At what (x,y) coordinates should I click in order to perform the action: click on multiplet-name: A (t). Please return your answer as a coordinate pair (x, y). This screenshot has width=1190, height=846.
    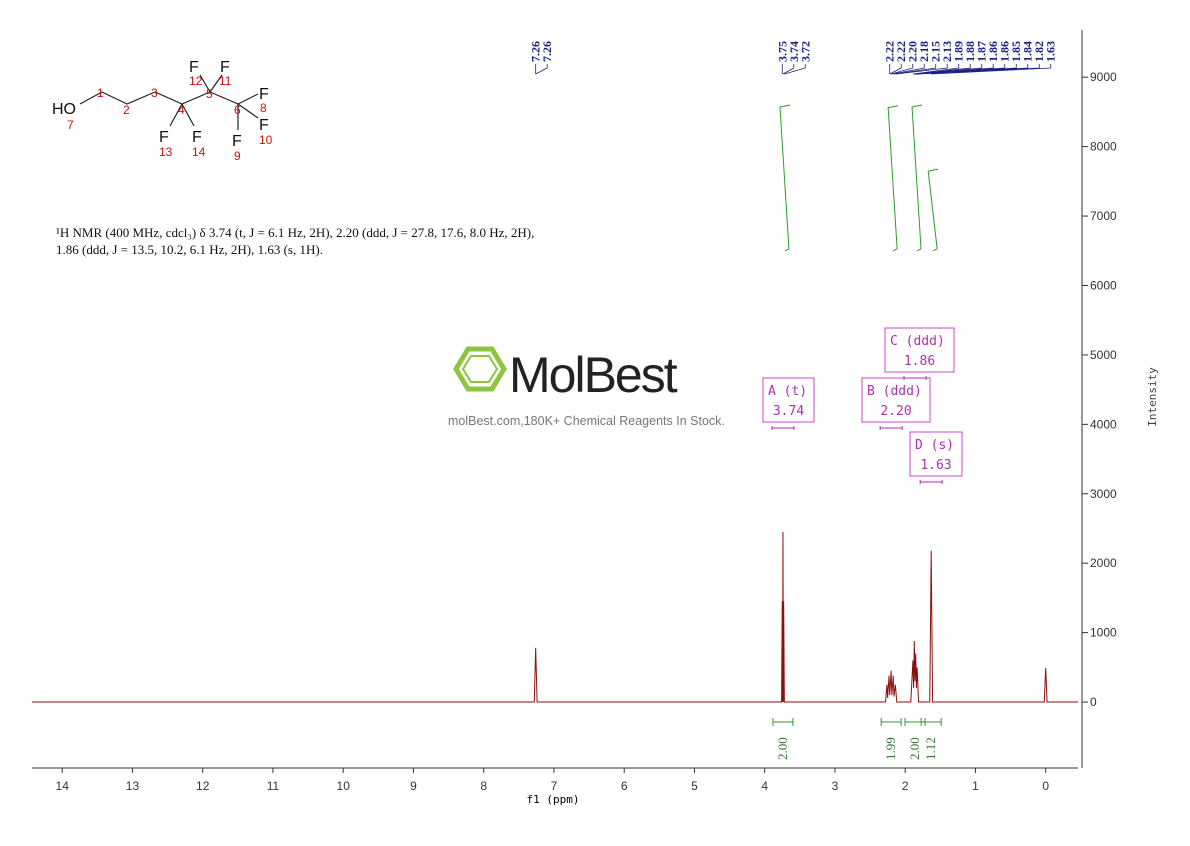
    Looking at the image, I should click on (787, 391).